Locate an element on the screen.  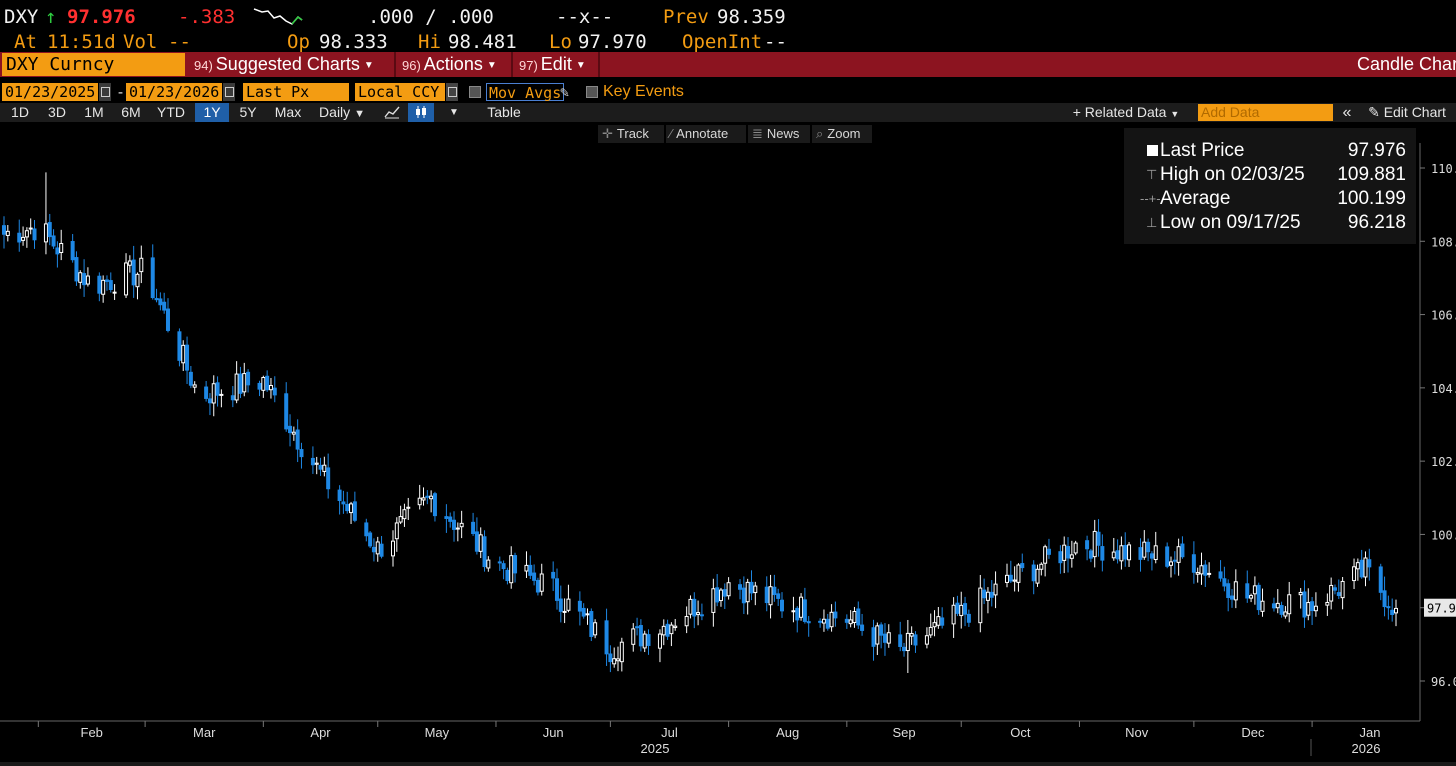
mov-avgs-checkbox is located at coordinates (475, 92).